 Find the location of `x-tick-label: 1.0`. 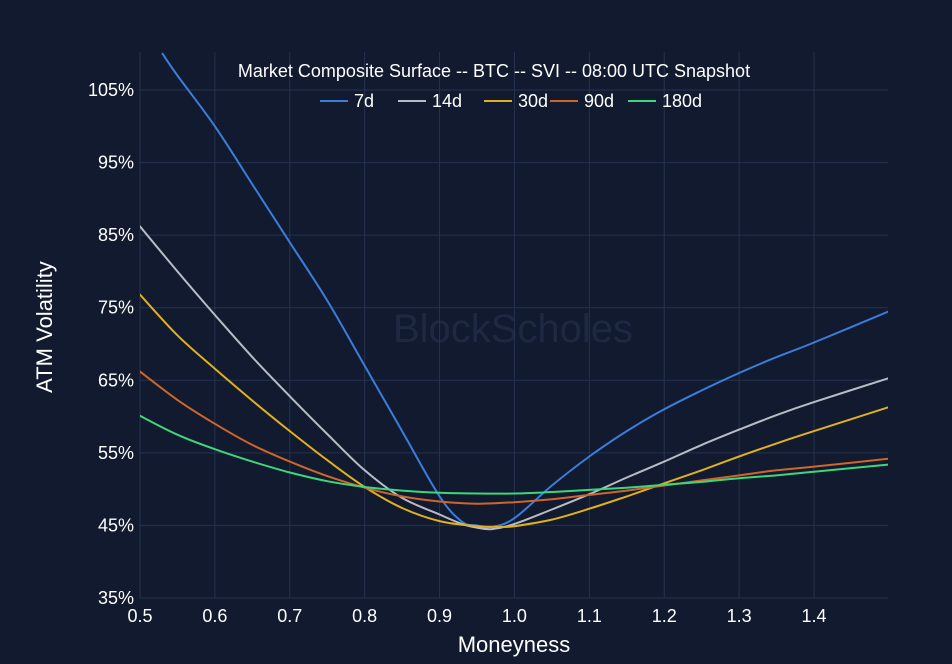

x-tick-label: 1.0 is located at coordinates (514, 616).